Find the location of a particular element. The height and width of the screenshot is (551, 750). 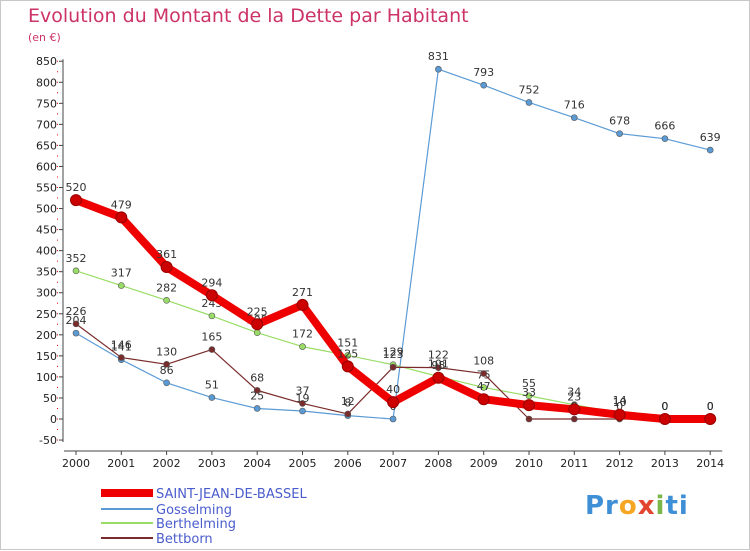

proxiti-logo: Proxiti is located at coordinates (637, 506).